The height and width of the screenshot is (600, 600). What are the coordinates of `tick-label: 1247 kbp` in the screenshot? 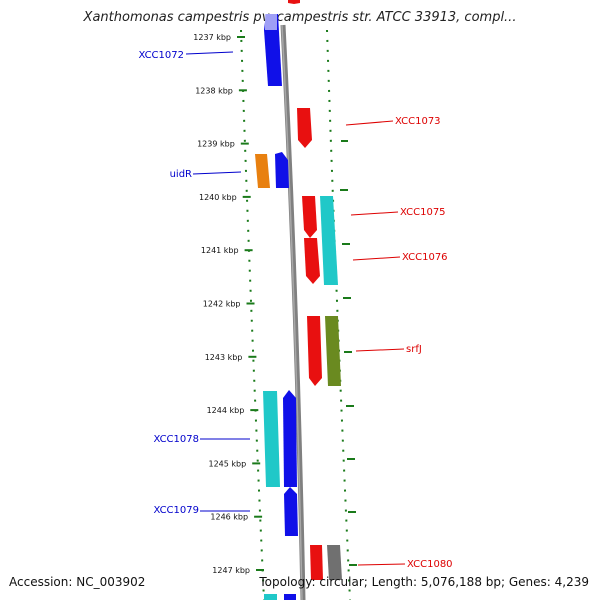 It's located at (231, 570).